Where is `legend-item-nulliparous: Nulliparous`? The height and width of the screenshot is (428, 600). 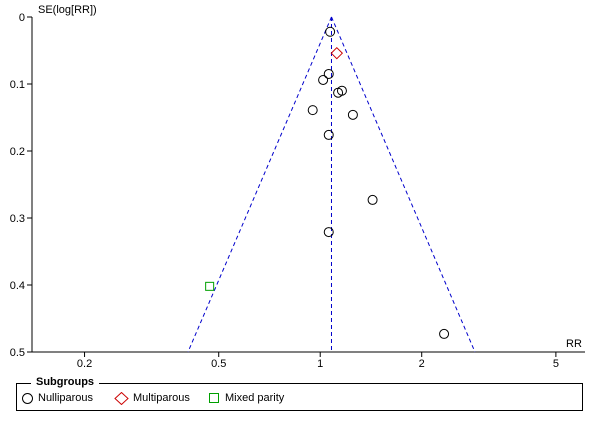
legend-item-nulliparous: Nulliparous is located at coordinates (57, 398).